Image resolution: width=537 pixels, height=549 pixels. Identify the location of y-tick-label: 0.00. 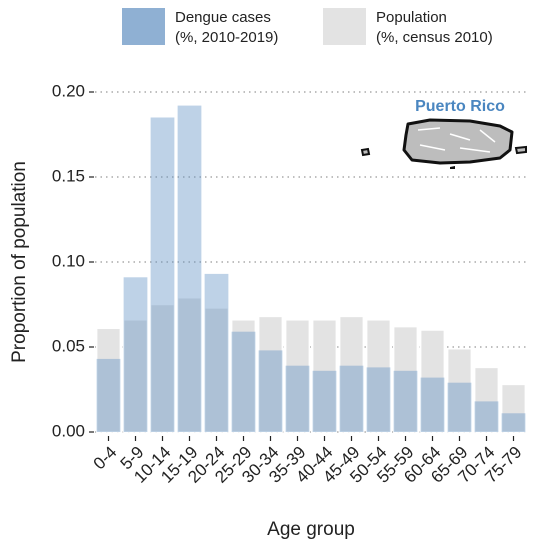
(68, 430).